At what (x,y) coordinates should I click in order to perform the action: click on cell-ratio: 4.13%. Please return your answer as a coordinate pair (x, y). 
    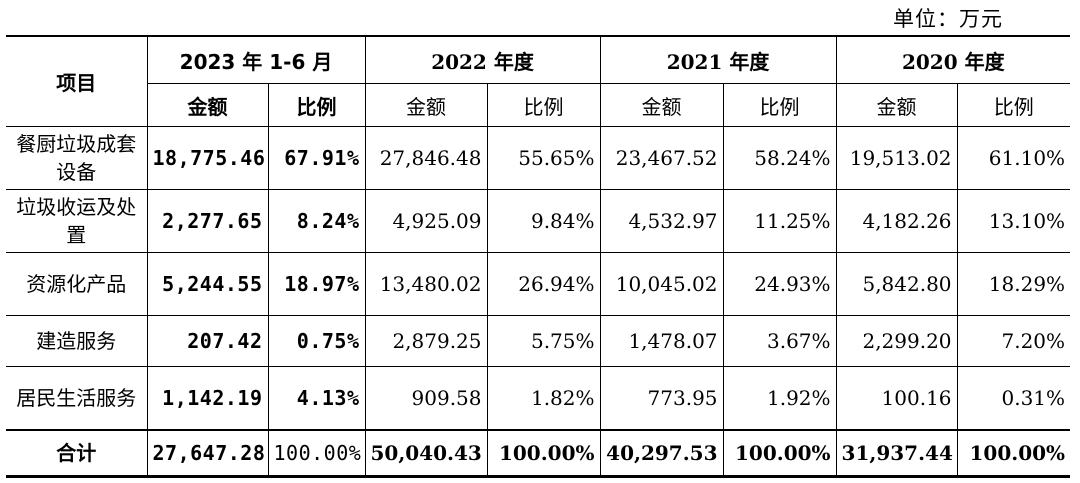
    Looking at the image, I should click on (316, 398).